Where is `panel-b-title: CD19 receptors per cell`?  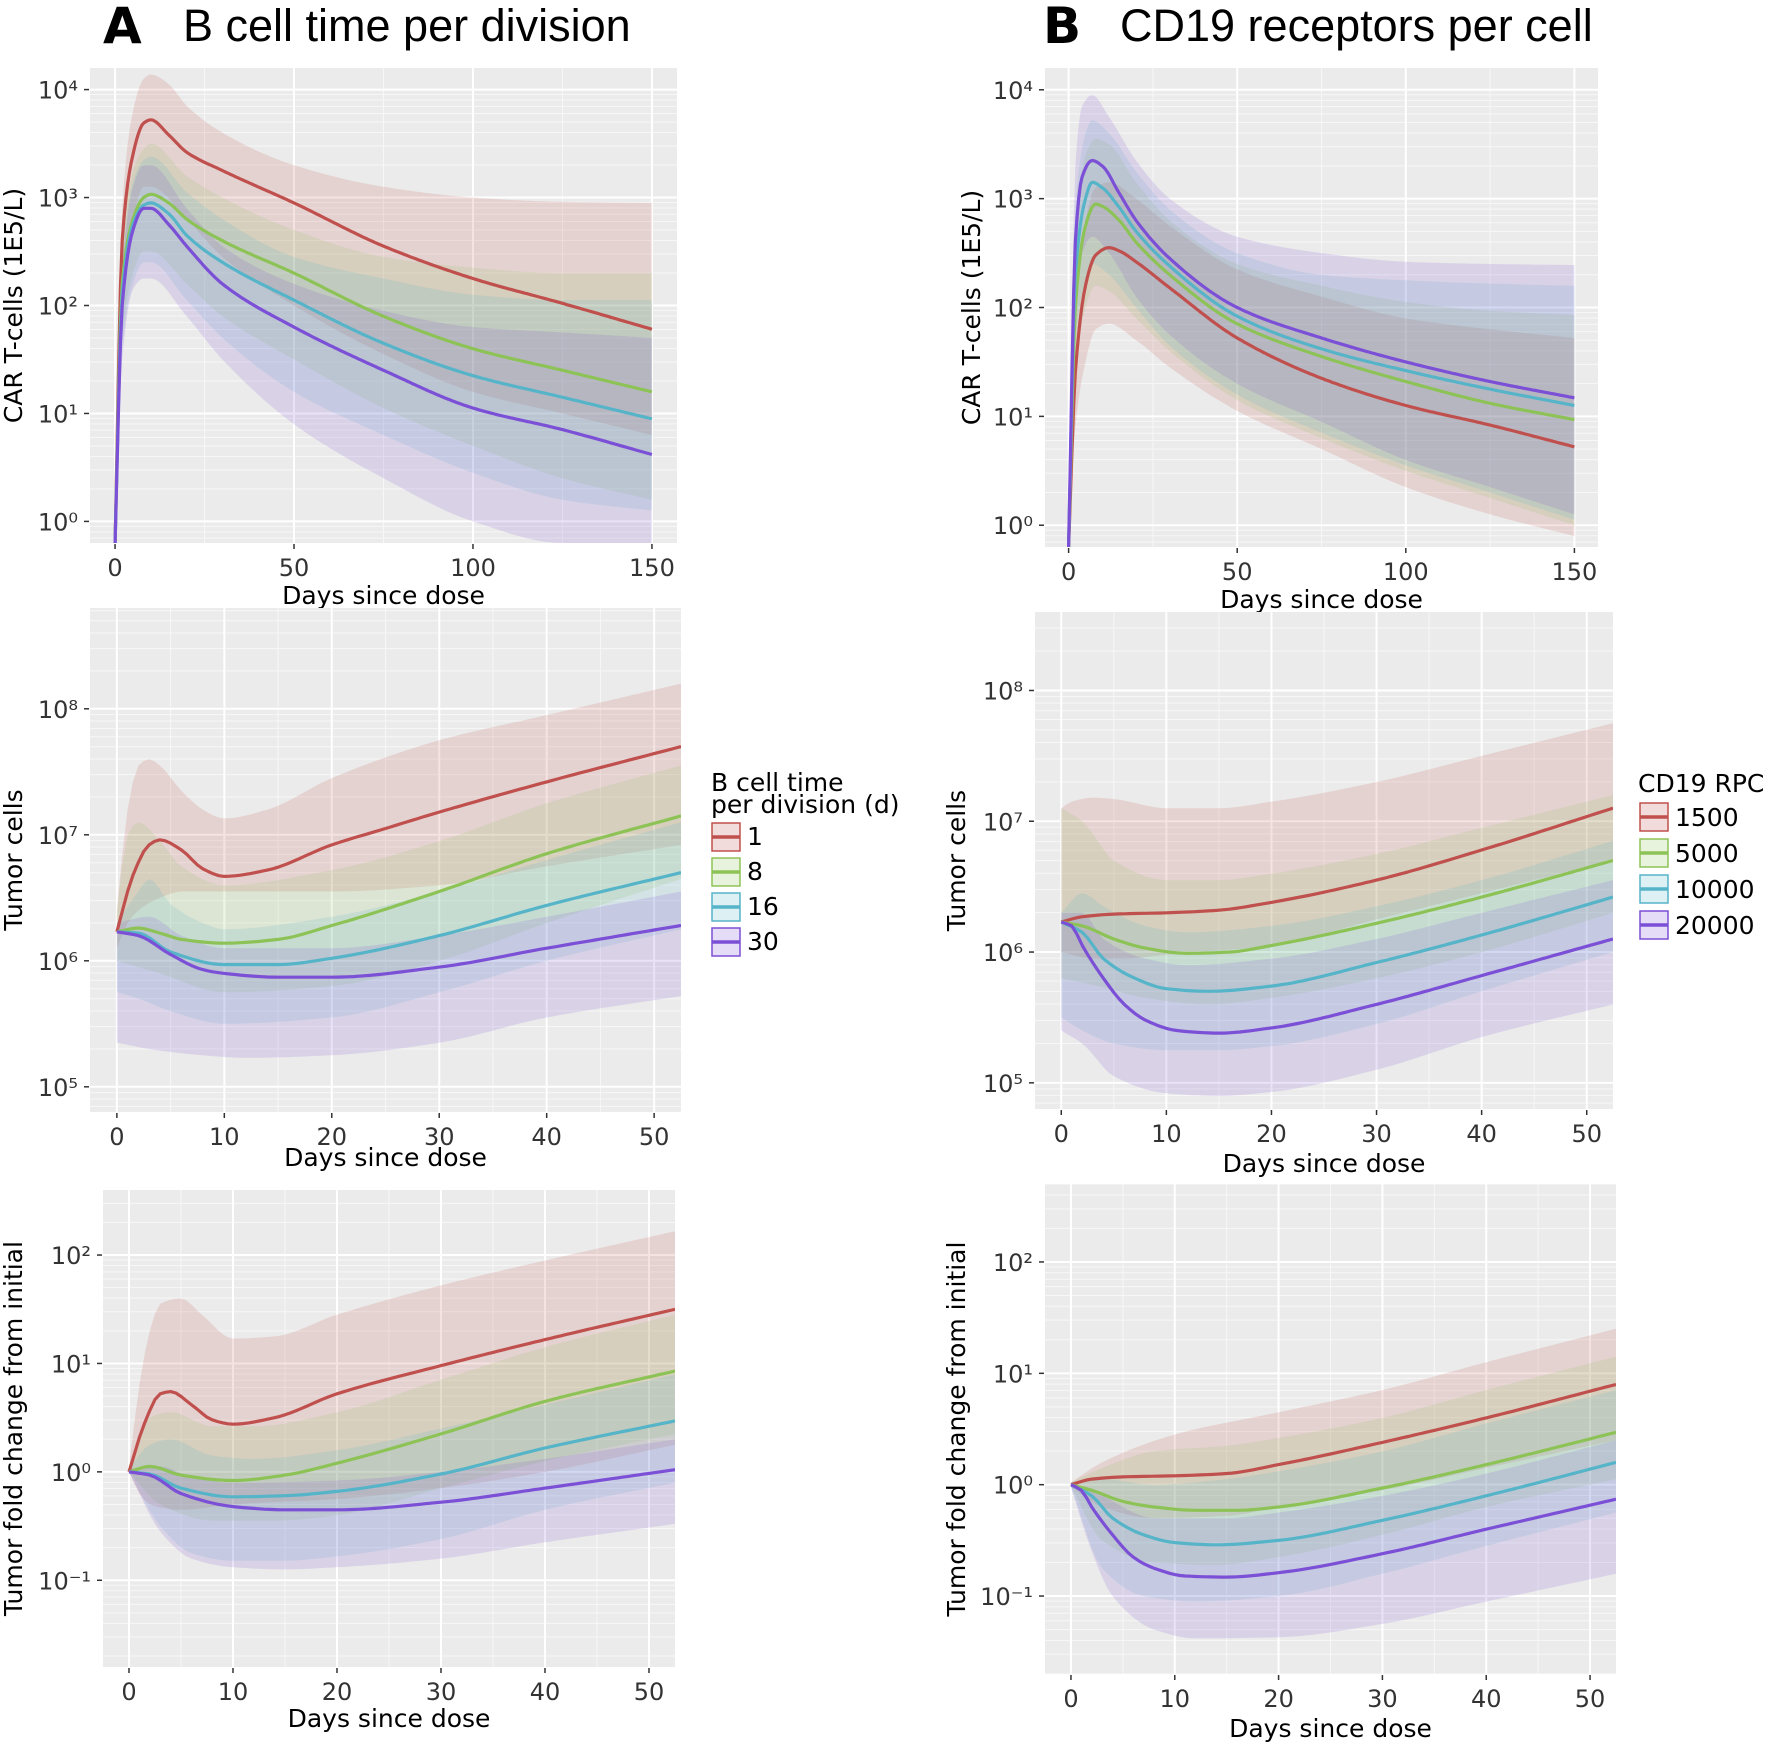 panel-b-title: CD19 receptors per cell is located at coordinates (1356, 25).